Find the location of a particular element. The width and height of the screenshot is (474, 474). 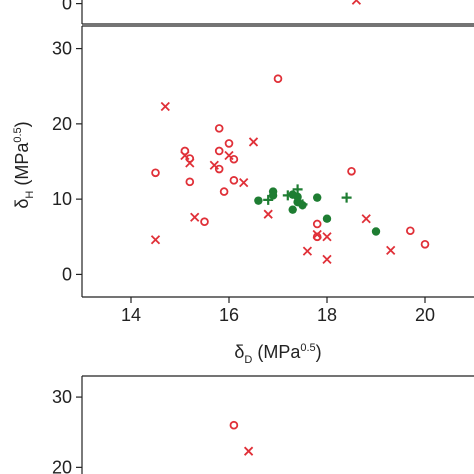

series-o is located at coordinates (234, 425).